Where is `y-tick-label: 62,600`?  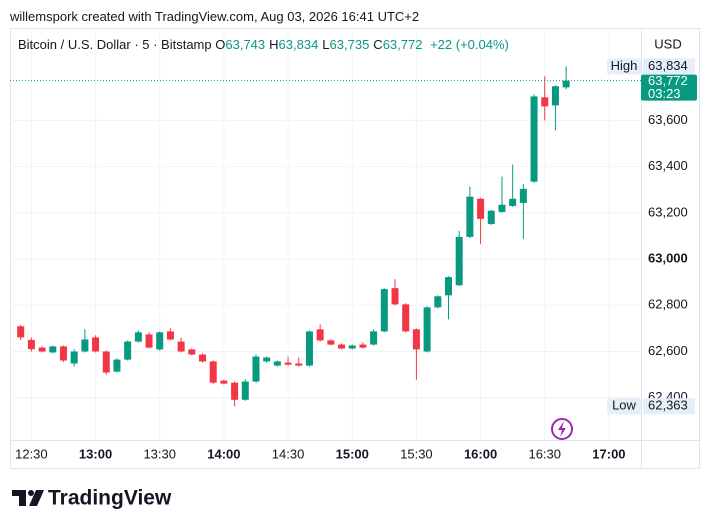
y-tick-label: 62,600 is located at coordinates (668, 350).